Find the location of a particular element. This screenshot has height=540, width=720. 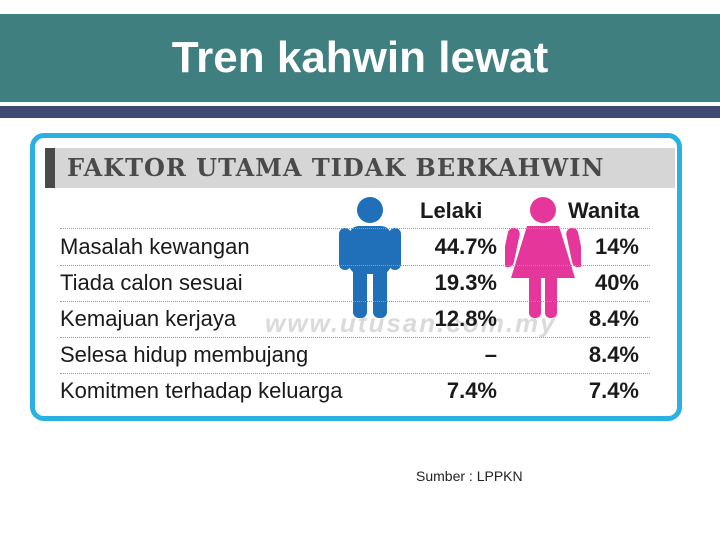

male-person-icon is located at coordinates (370, 257).